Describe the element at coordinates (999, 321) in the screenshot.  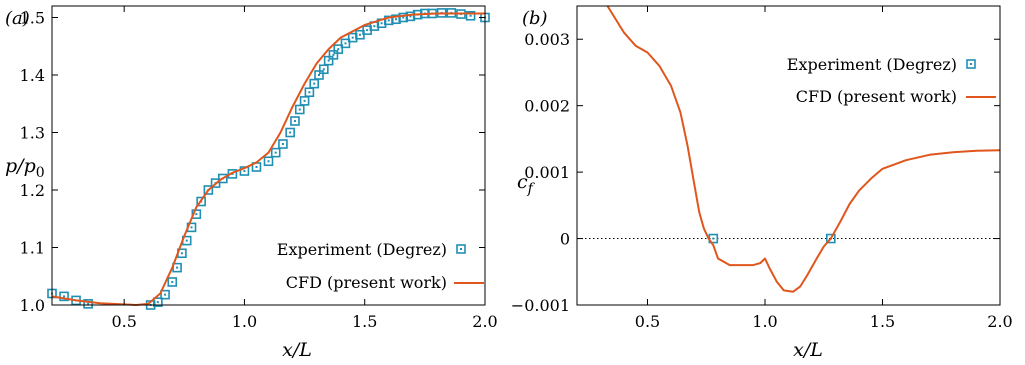
I see `panel-b-x-tick-label: 2.0` at that location.